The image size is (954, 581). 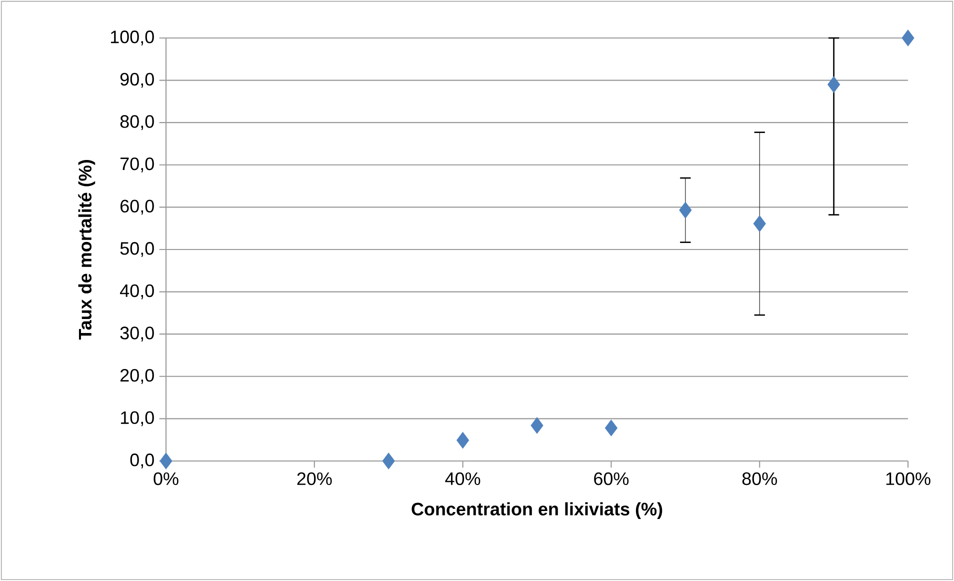 I want to click on x-tick-label: 20%, so click(x=314, y=479).